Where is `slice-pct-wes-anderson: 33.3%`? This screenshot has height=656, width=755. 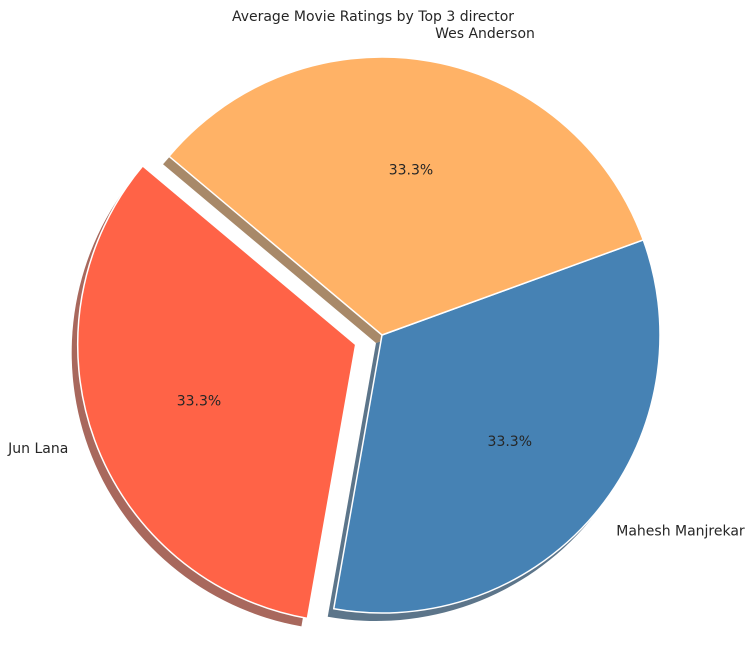
slice-pct-wes-anderson: 33.3% is located at coordinates (411, 171).